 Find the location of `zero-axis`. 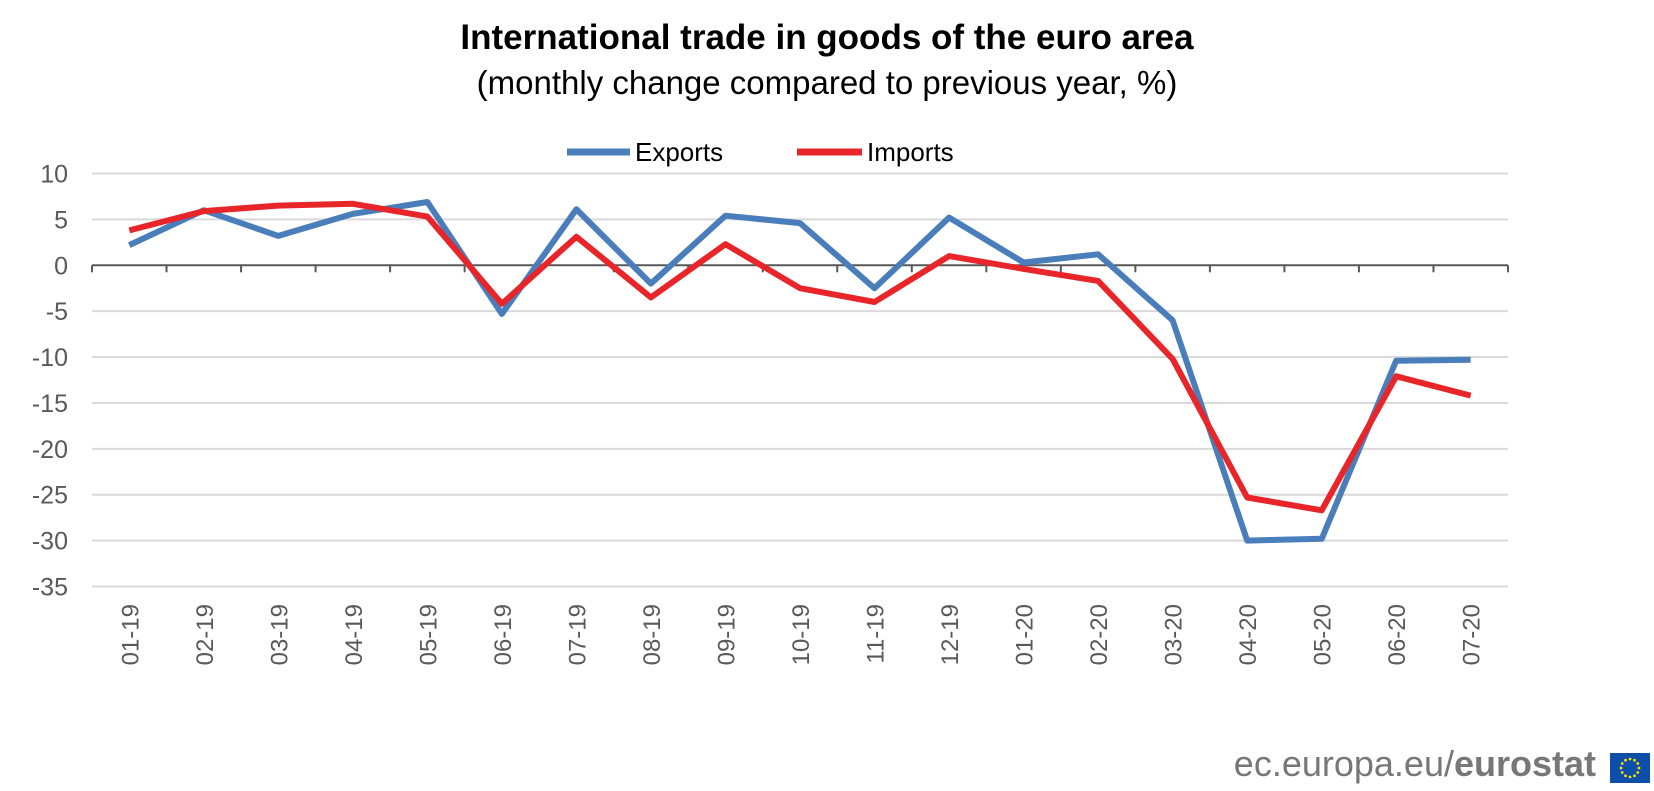

zero-axis is located at coordinates (800, 268).